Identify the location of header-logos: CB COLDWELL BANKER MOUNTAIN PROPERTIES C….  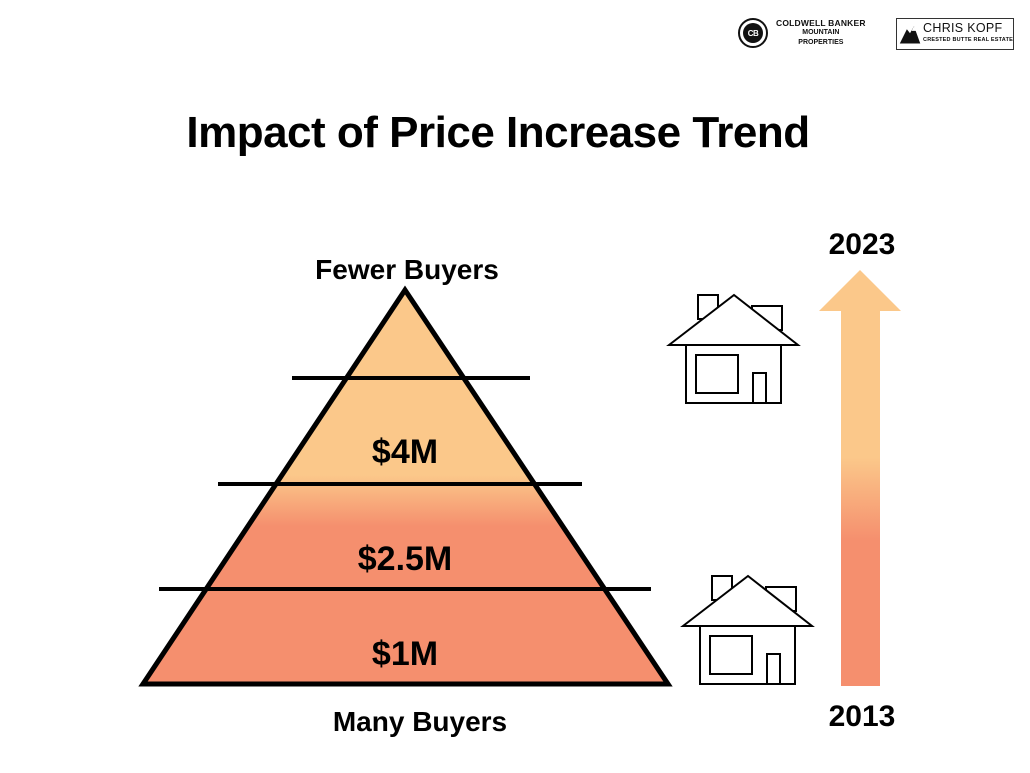
(878, 36).